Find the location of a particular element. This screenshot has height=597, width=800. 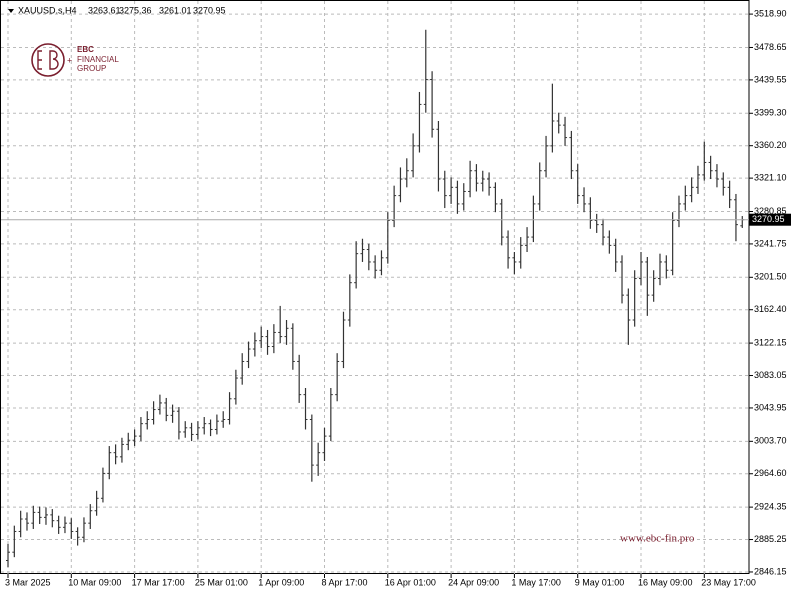

x-tick-label: 25 Mar 01:00 is located at coordinates (221, 582).